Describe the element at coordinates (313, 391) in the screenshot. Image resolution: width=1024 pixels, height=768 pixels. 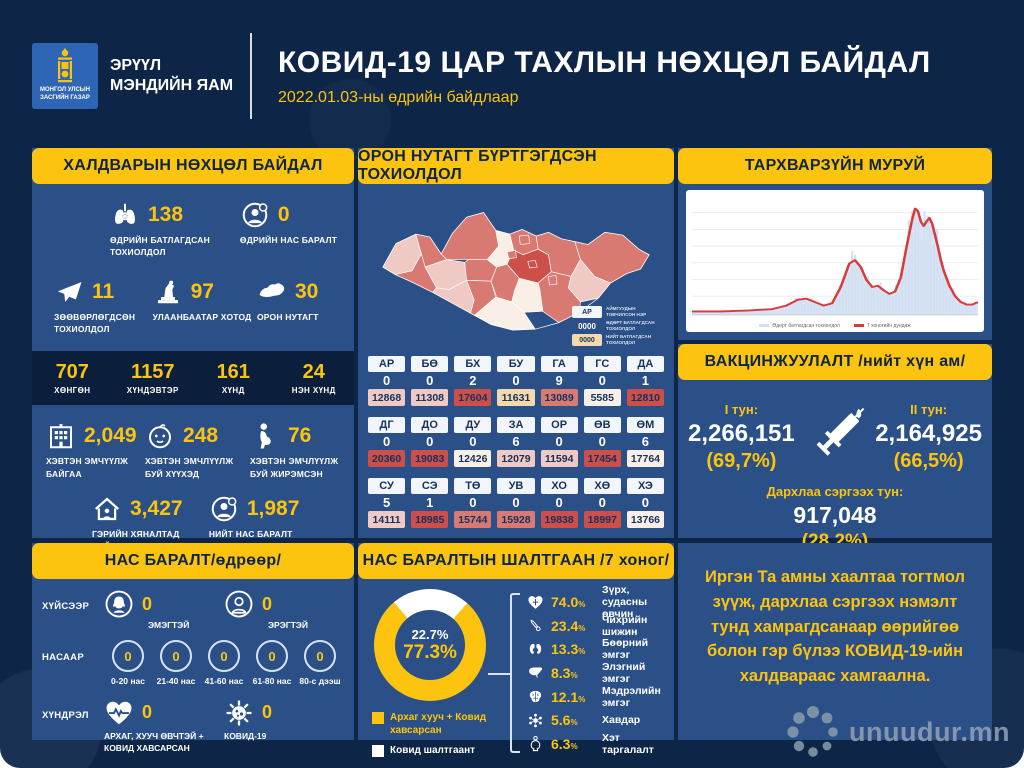
I see `severity-label: НЭН ХҮНД` at that location.